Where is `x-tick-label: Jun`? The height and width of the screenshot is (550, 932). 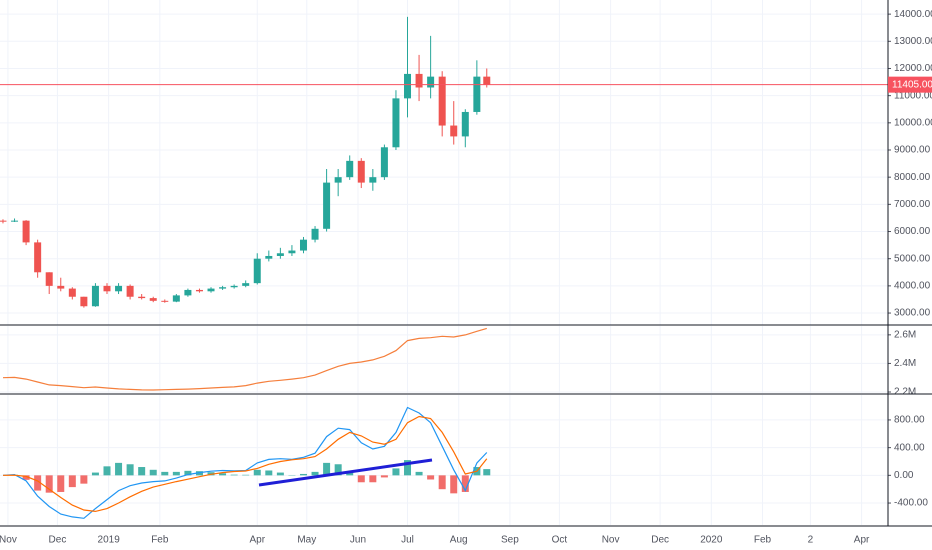
x-tick-label: Jun is located at coordinates (358, 540).